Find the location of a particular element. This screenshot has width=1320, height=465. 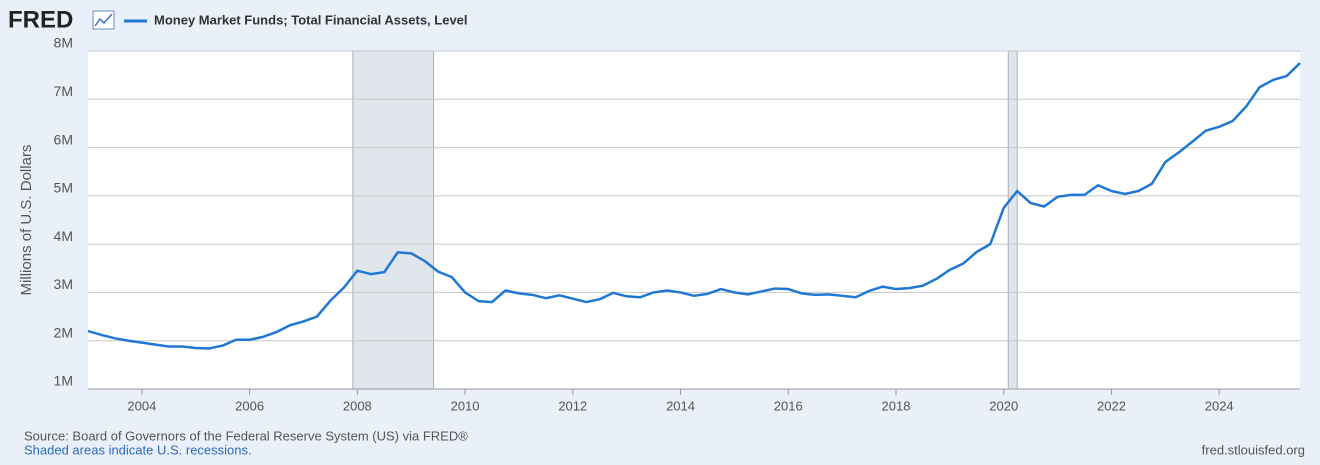

y-tick-label: 7M is located at coordinates (63, 91).